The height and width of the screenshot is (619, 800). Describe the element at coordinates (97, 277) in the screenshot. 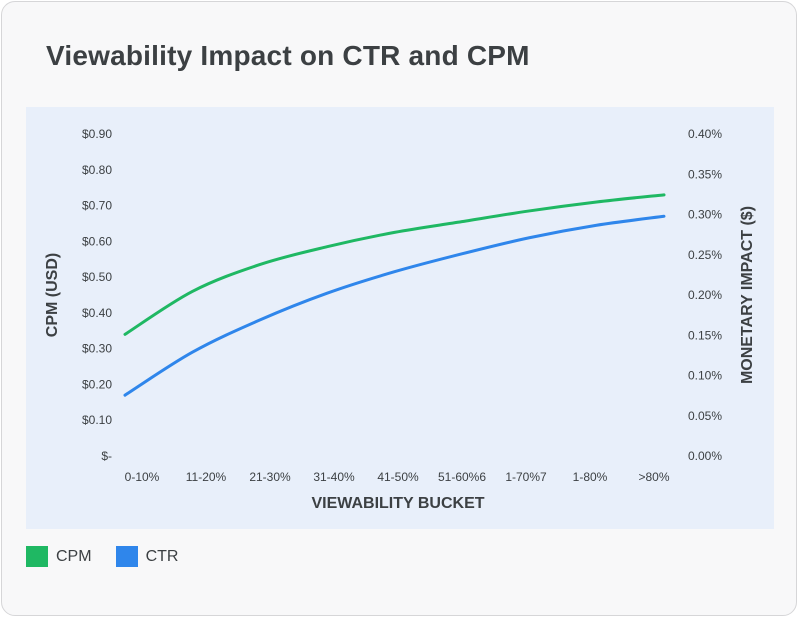

I see `y-left-tick-label: $0.50` at that location.